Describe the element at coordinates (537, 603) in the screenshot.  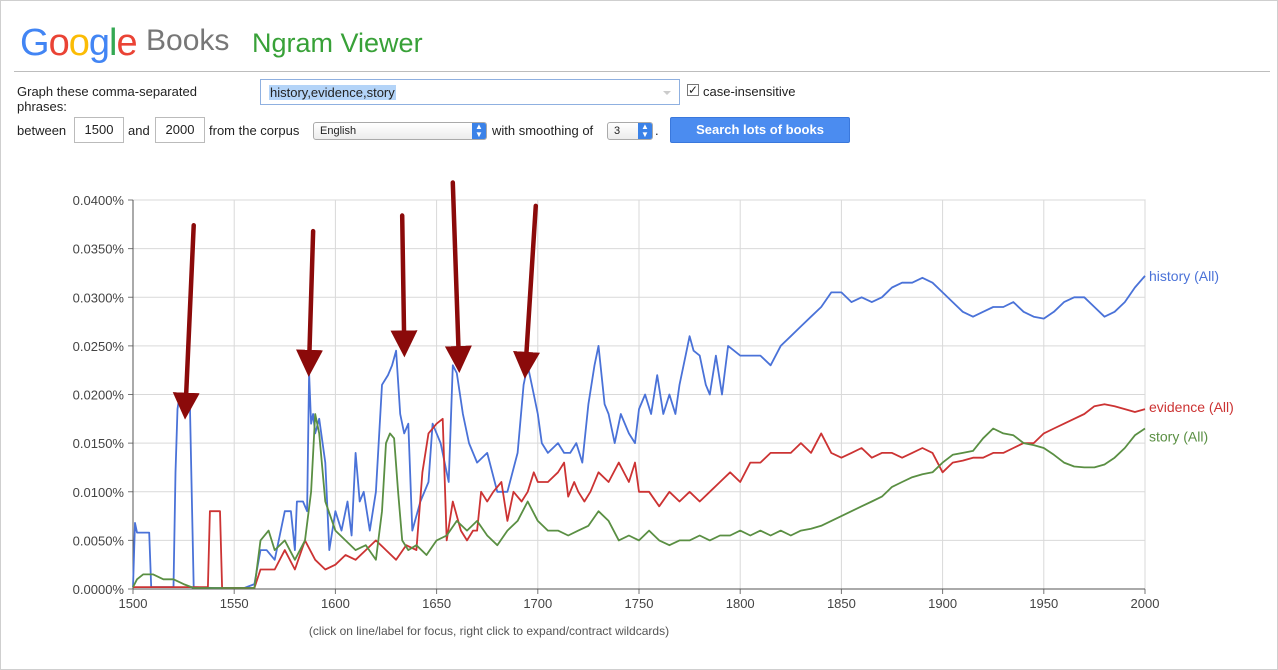
I see `x-tick-label: 1700` at that location.